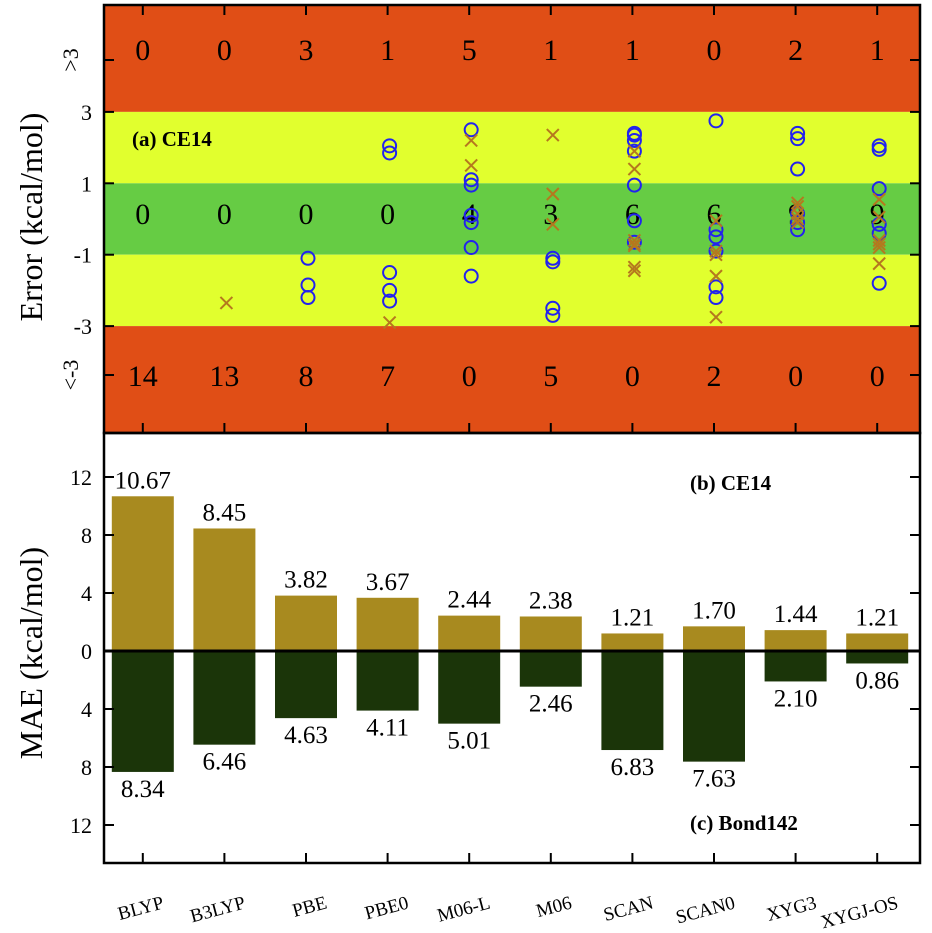 This screenshot has width=932, height=933. Describe the element at coordinates (70, 59) in the screenshot. I see `y-tick-label: >3` at that location.